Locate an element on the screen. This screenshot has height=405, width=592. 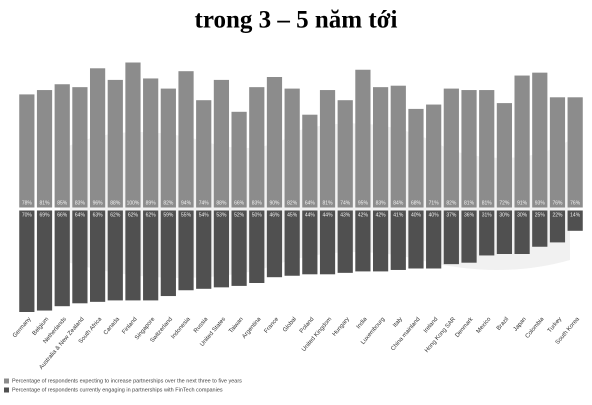
value-label: 44% is located at coordinates (328, 215).